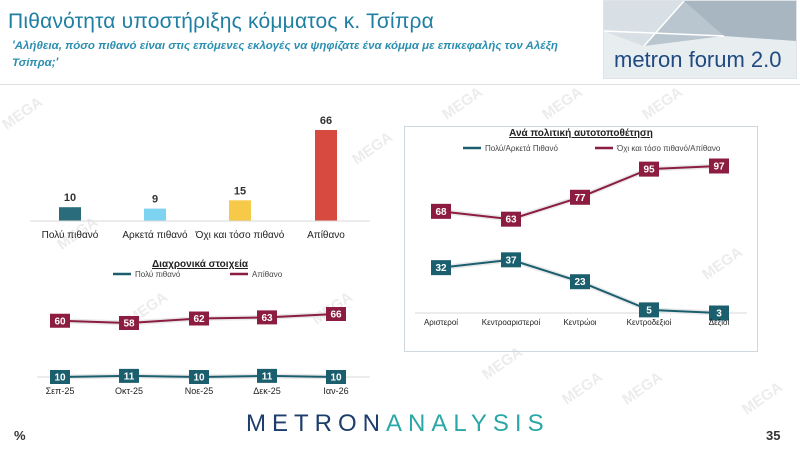  I want to click on category-label: Νοε-25, so click(199, 391).